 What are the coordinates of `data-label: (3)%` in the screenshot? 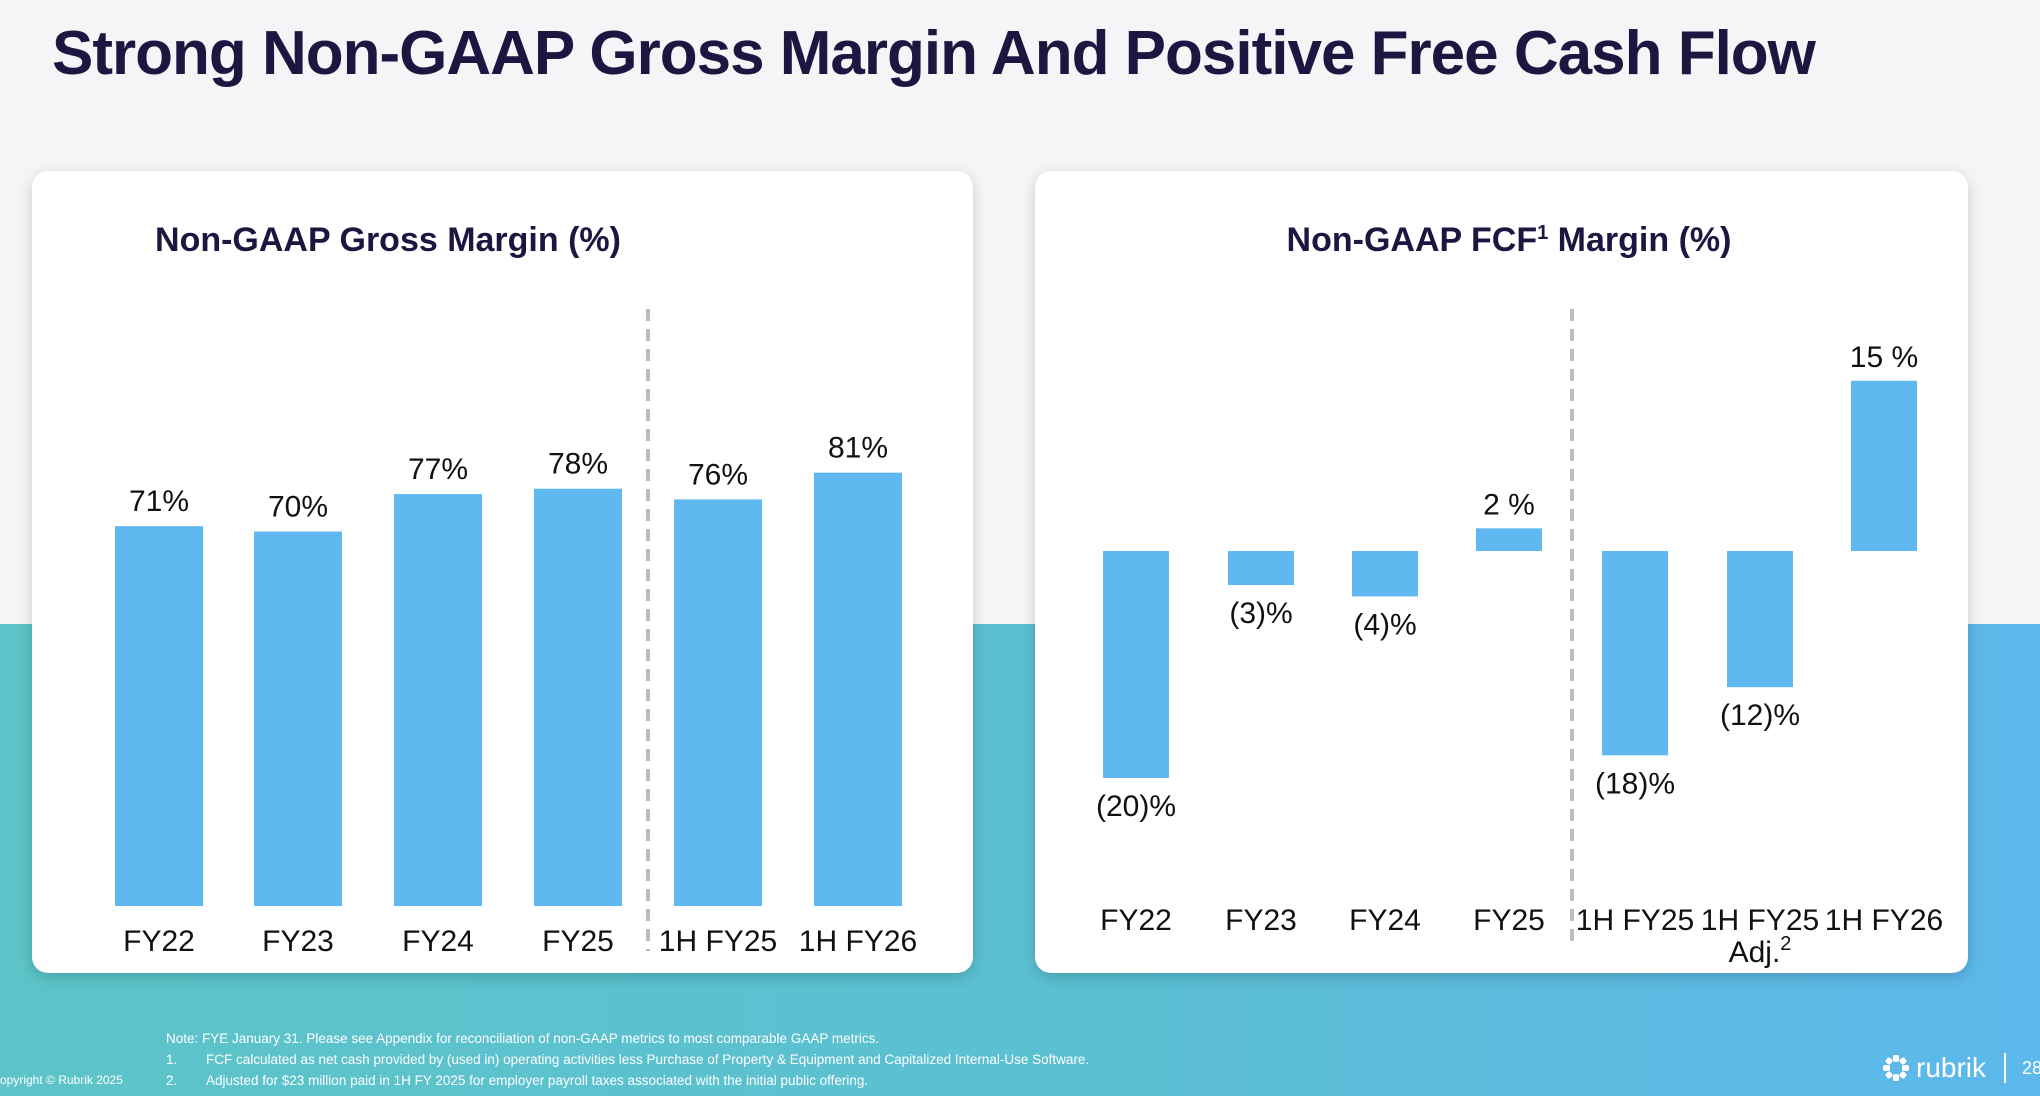 It's located at (1260, 613).